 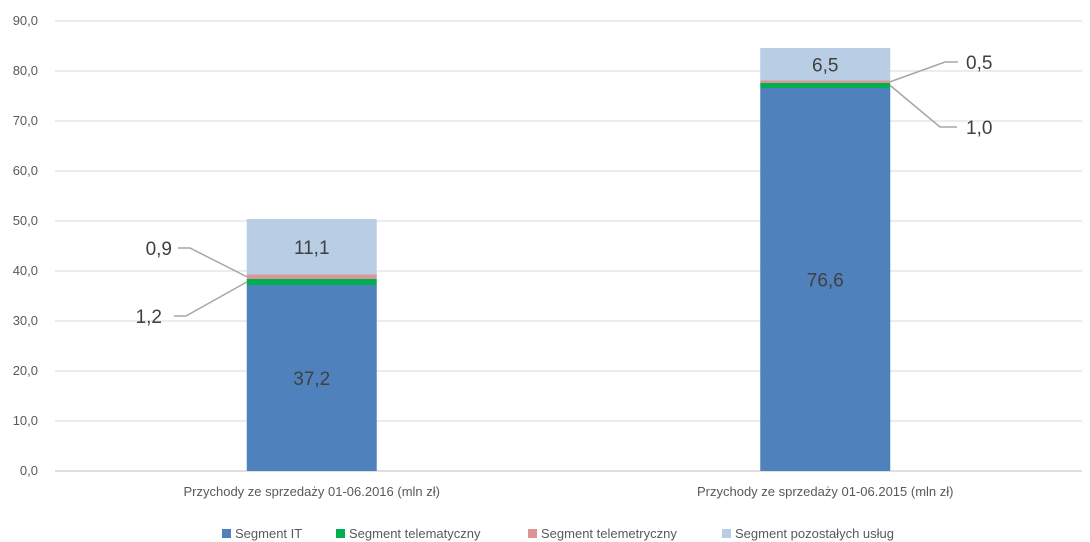 What do you see at coordinates (29, 470) in the screenshot?
I see `y-tick-label: 0,0` at bounding box center [29, 470].